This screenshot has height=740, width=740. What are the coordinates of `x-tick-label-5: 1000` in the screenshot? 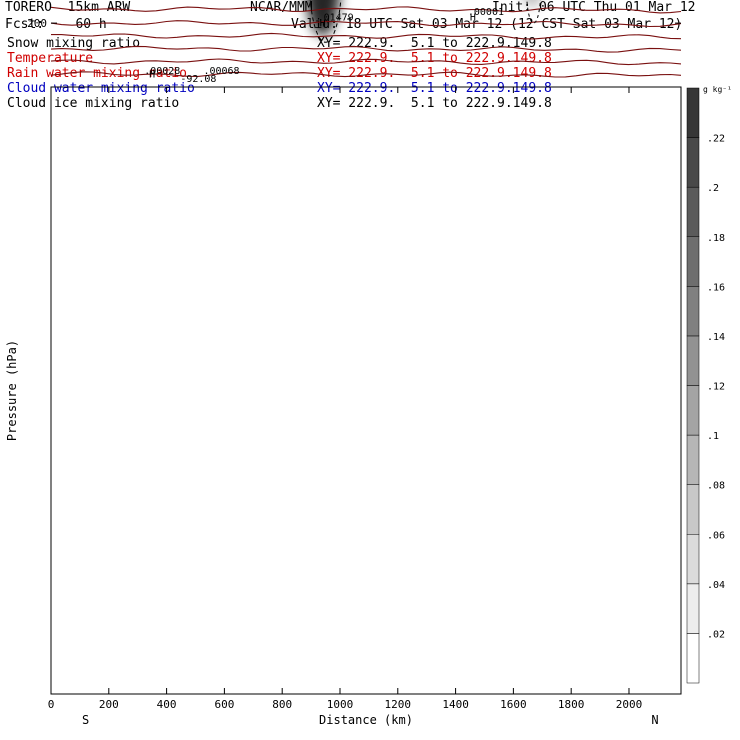 It's located at (340, 704).